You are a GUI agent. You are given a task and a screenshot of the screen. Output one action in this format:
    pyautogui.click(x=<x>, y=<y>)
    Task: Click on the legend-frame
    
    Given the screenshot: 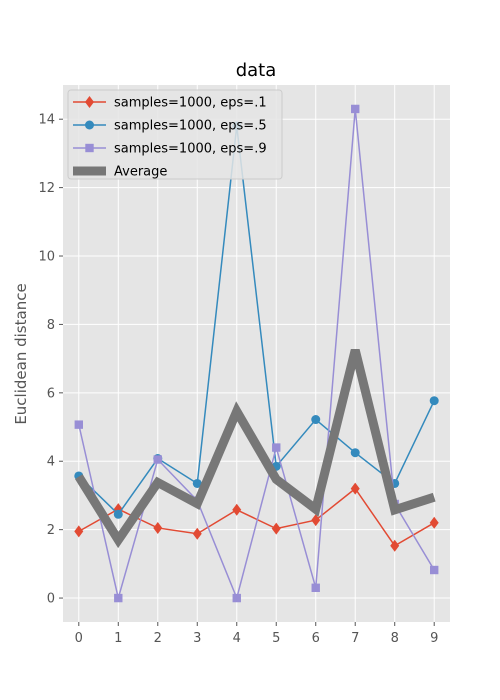 What is the action you would take?
    pyautogui.click(x=175, y=134)
    